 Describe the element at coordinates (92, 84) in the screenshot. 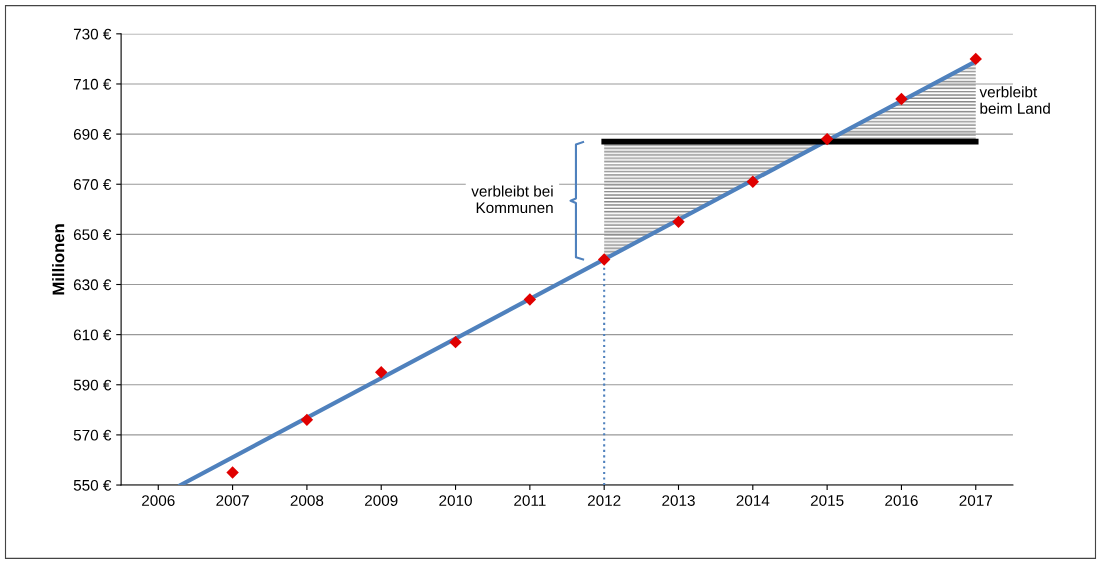

I see `y-tick-label: 710 €` at that location.